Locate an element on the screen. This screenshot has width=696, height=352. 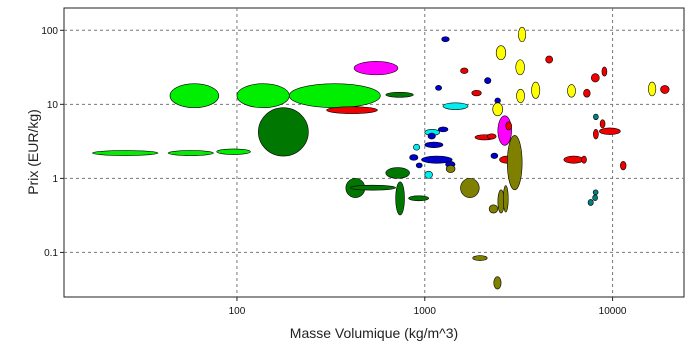
x-tick-label: 10000 is located at coordinates (613, 311).